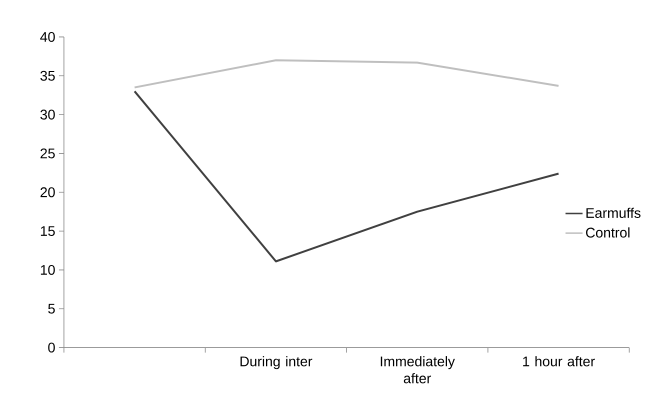 The height and width of the screenshot is (410, 646). I want to click on line-series, so click(347, 74).